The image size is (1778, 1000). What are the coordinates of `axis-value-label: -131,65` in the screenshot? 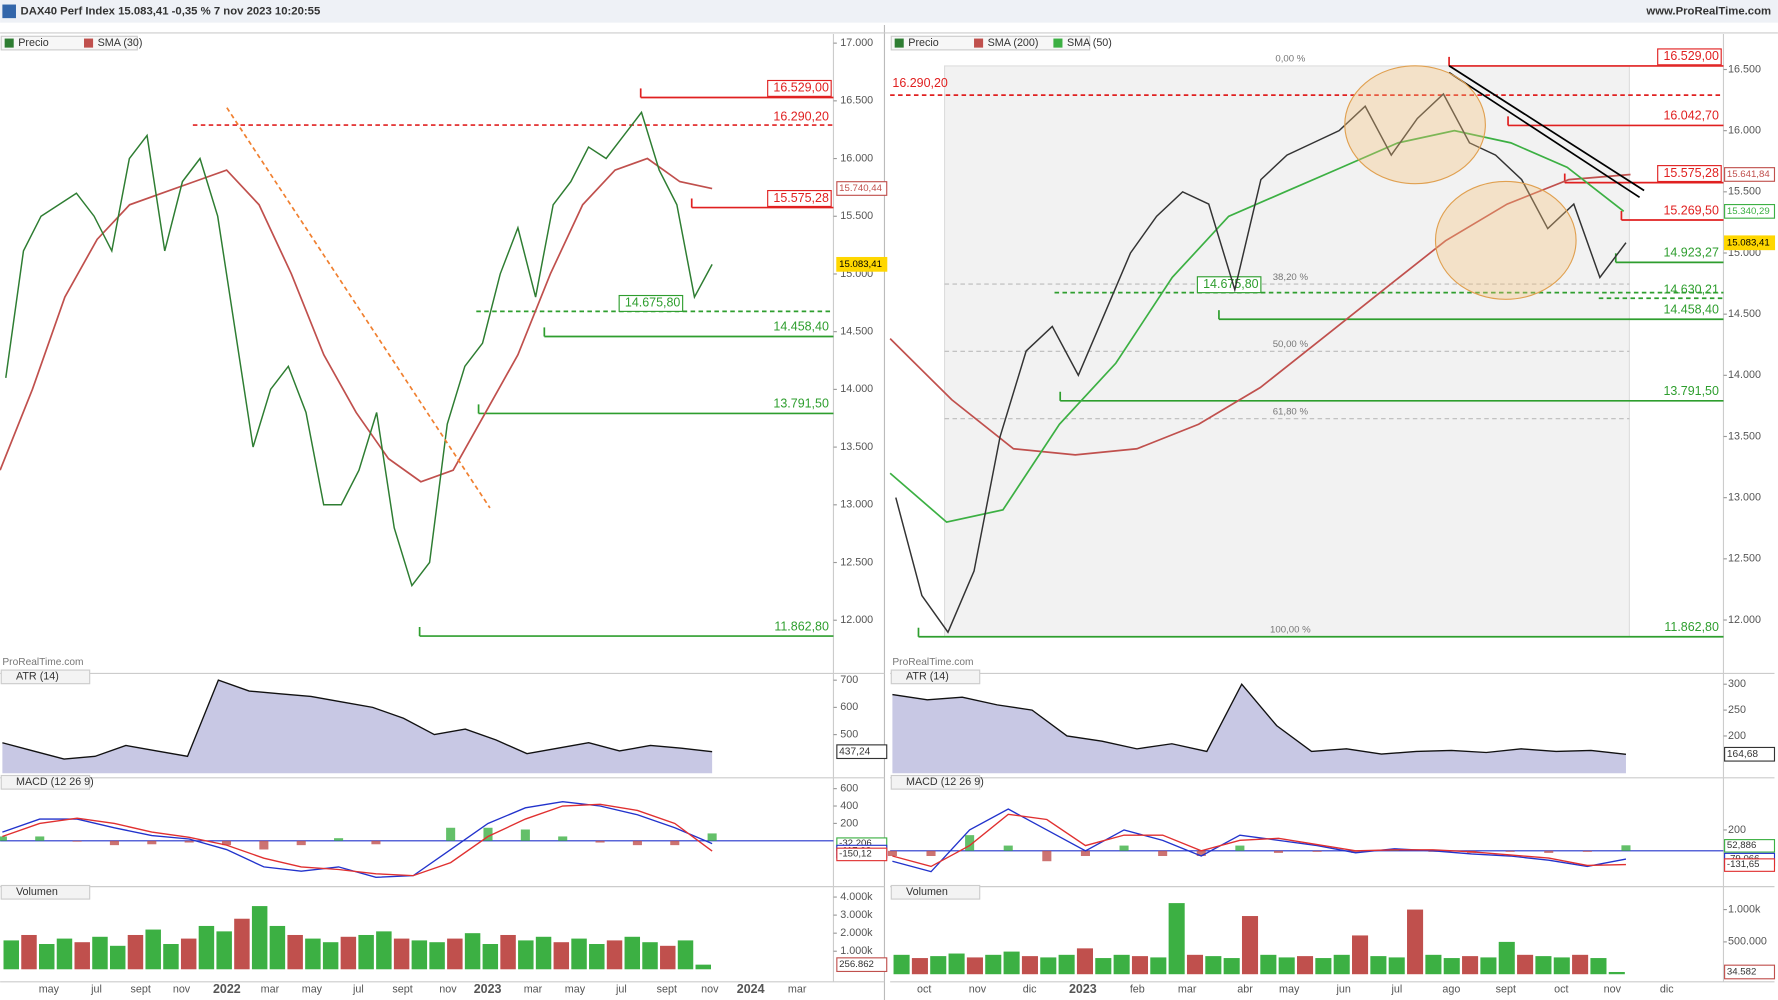 It's located at (1743, 864).